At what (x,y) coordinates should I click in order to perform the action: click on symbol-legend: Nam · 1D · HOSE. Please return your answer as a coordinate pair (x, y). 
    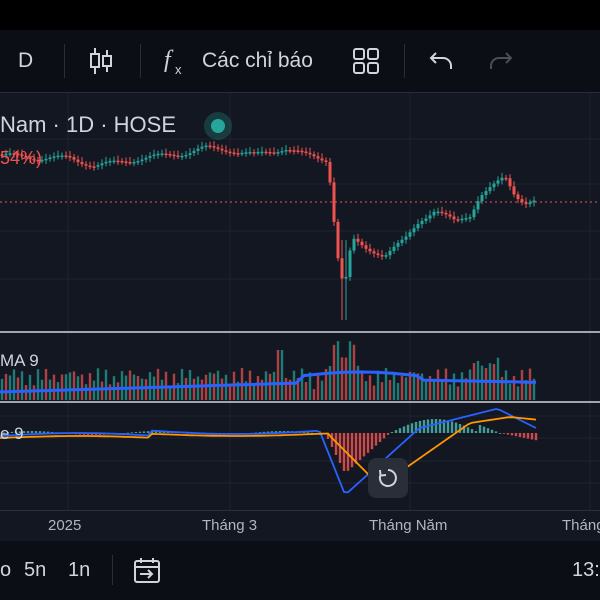
    Looking at the image, I should click on (88, 124).